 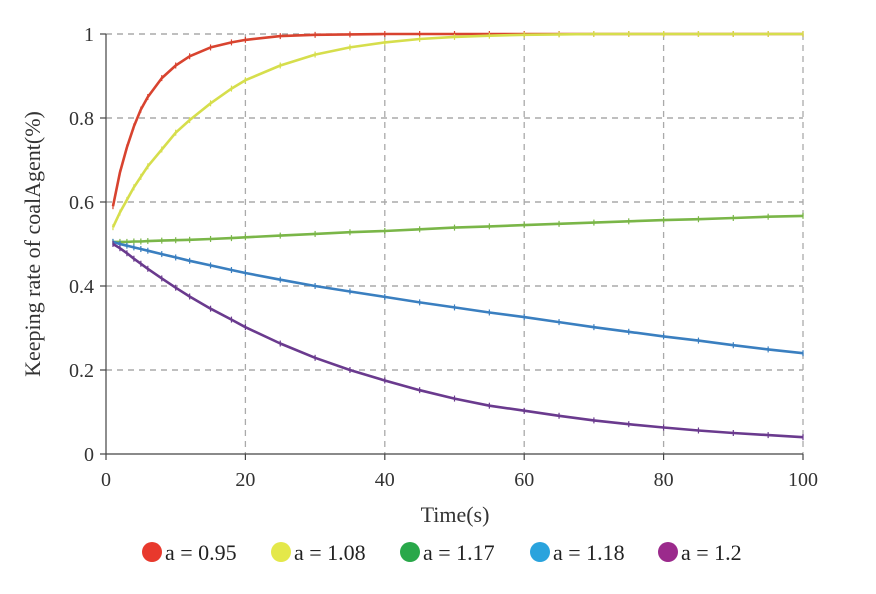 What do you see at coordinates (81, 203) in the screenshot?
I see `y-tick-label: 0.6` at bounding box center [81, 203].